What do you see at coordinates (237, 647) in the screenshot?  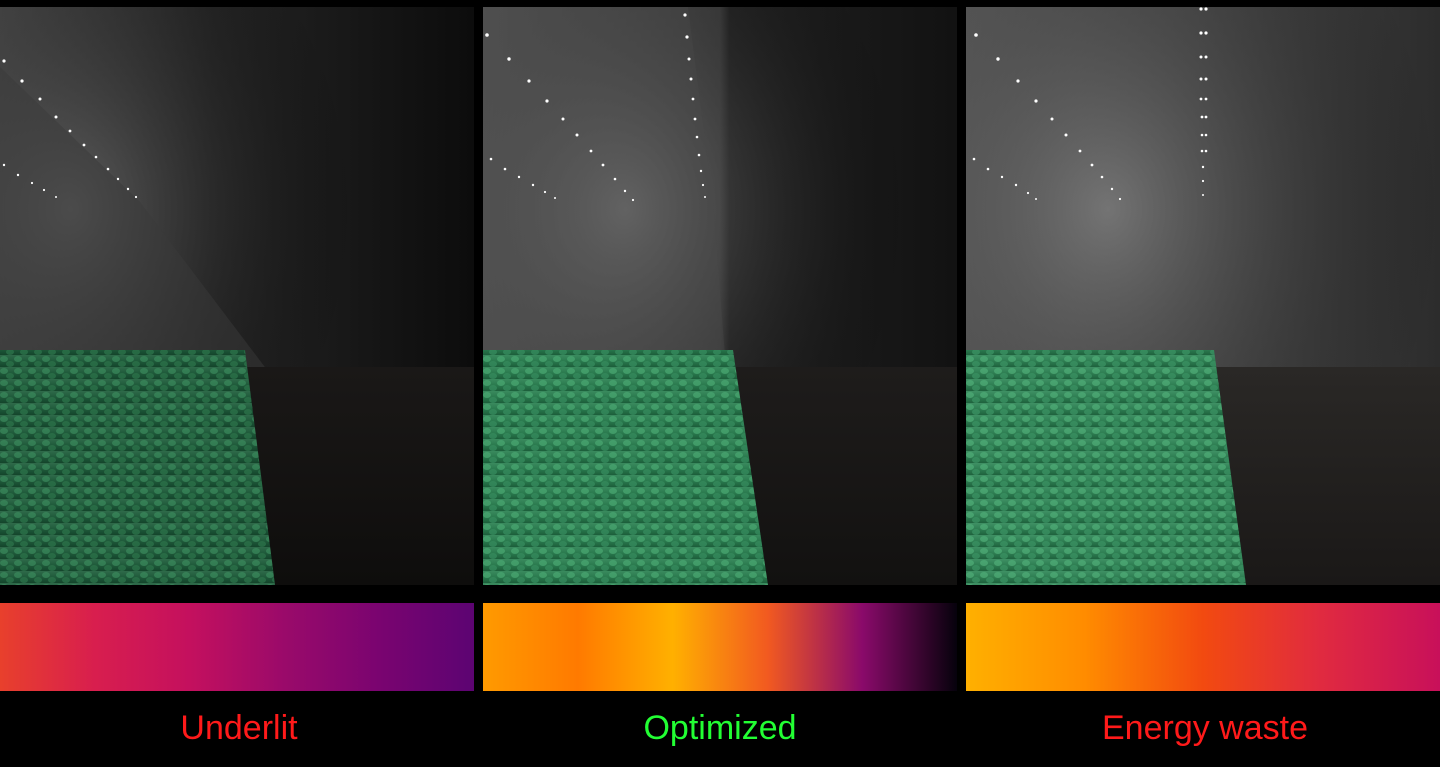 I see `underlit-light-heatmap-bar` at bounding box center [237, 647].